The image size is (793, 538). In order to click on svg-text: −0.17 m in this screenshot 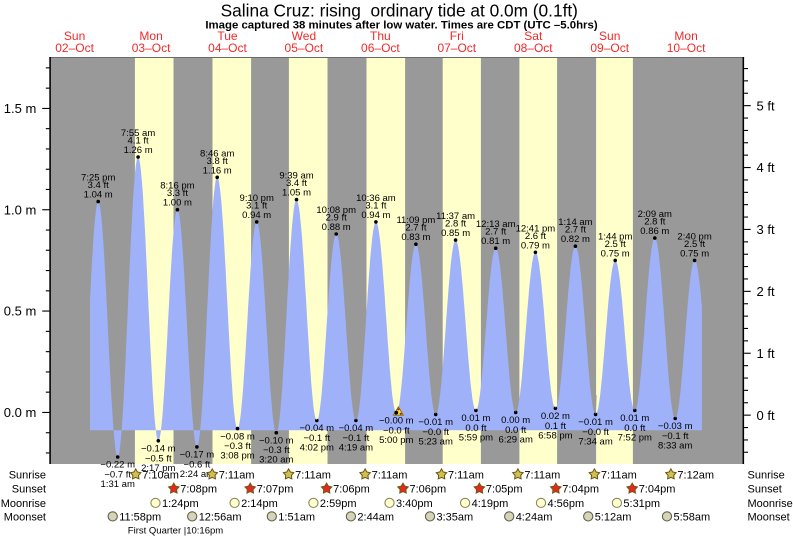, I will do `click(197, 455)`.